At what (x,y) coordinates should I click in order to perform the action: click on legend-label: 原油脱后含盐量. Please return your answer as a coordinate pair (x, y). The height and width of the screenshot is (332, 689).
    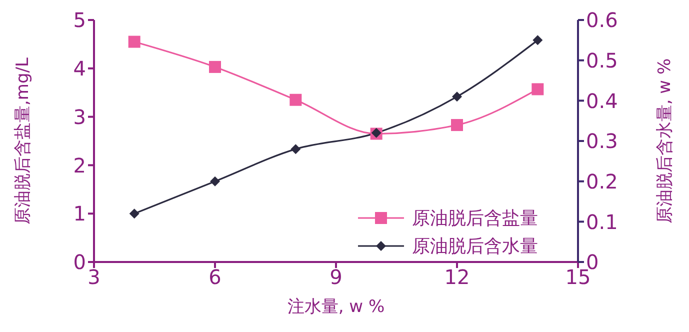
    Looking at the image, I should click on (475, 218).